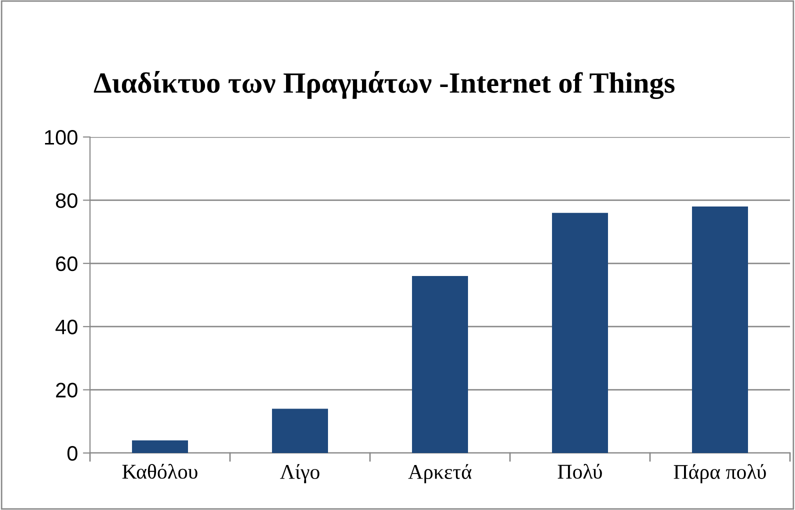 This screenshot has height=510, width=795. I want to click on x-tick-label: Πολύ, so click(580, 471).